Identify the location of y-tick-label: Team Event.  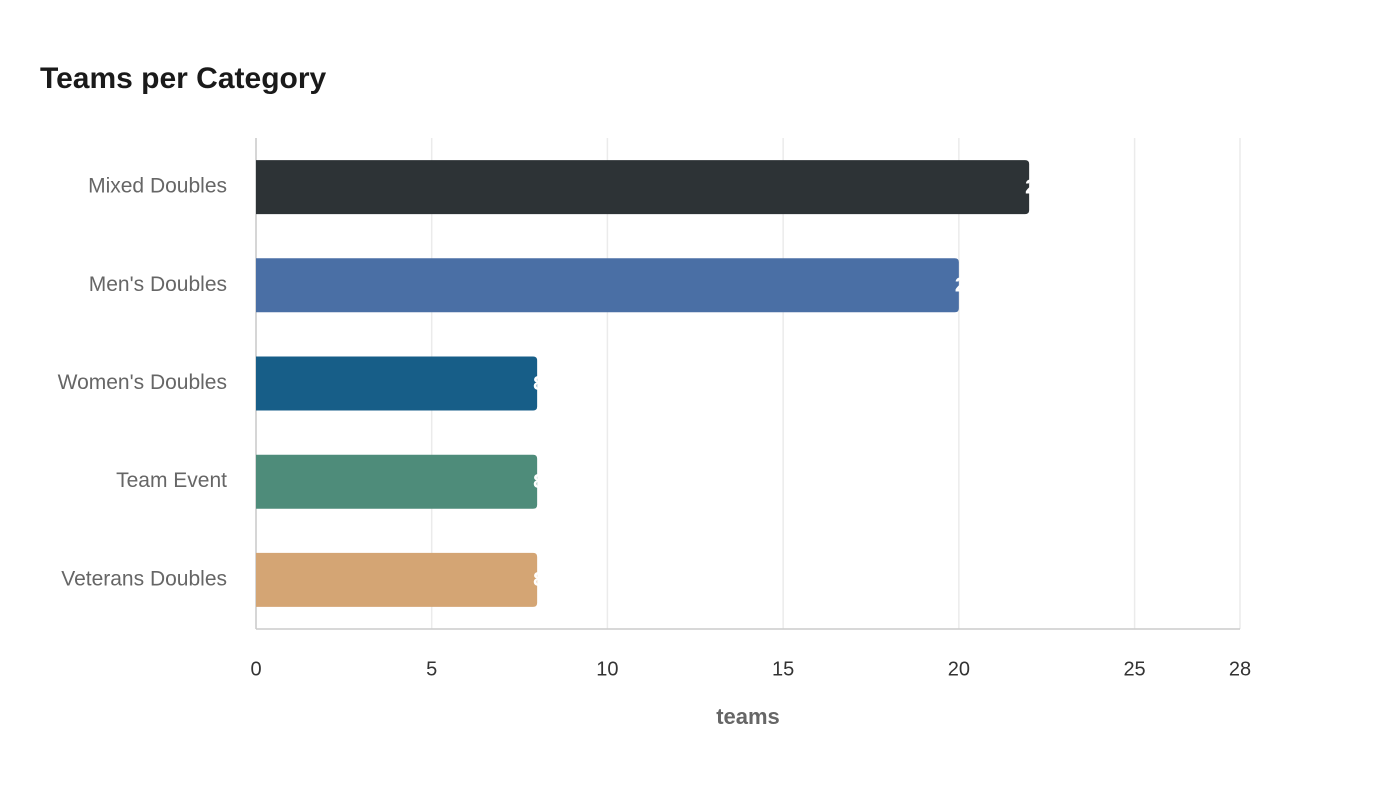
(171, 480).